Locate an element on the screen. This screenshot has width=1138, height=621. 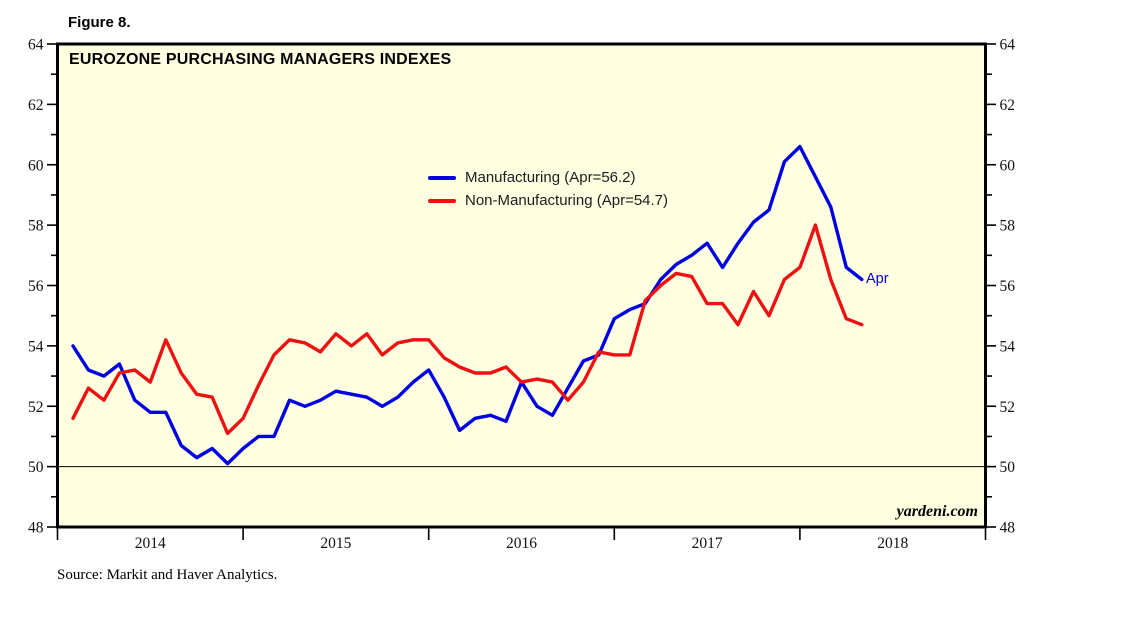
legend-label-non-manufacturing: Non-Manufacturing (Apr=54.7) is located at coordinates (567, 200).